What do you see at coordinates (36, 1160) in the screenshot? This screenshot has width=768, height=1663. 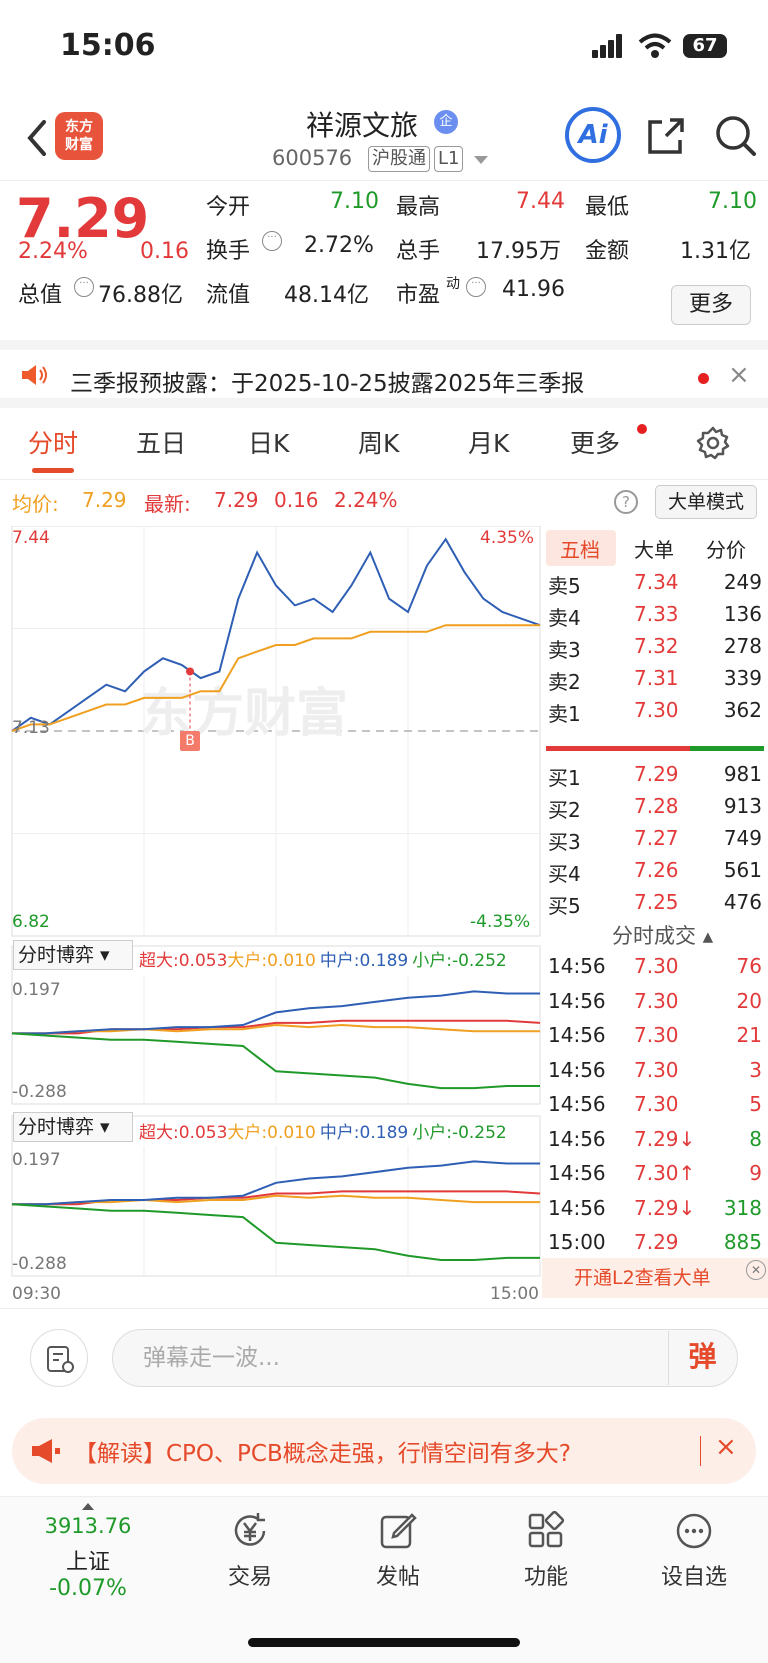 I see `indicator-top-value: 0.197` at bounding box center [36, 1160].